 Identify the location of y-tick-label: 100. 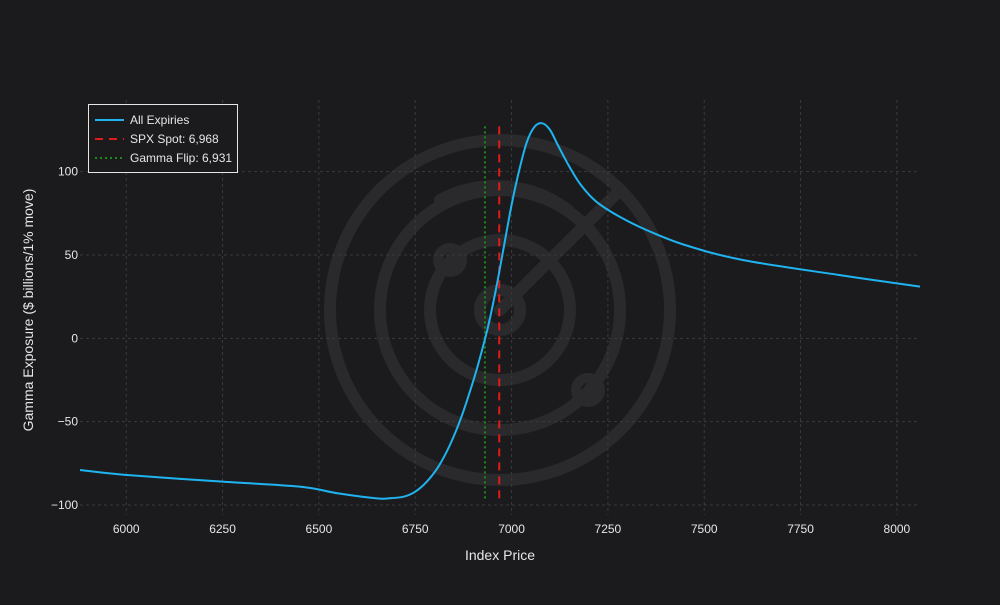
(68, 172).